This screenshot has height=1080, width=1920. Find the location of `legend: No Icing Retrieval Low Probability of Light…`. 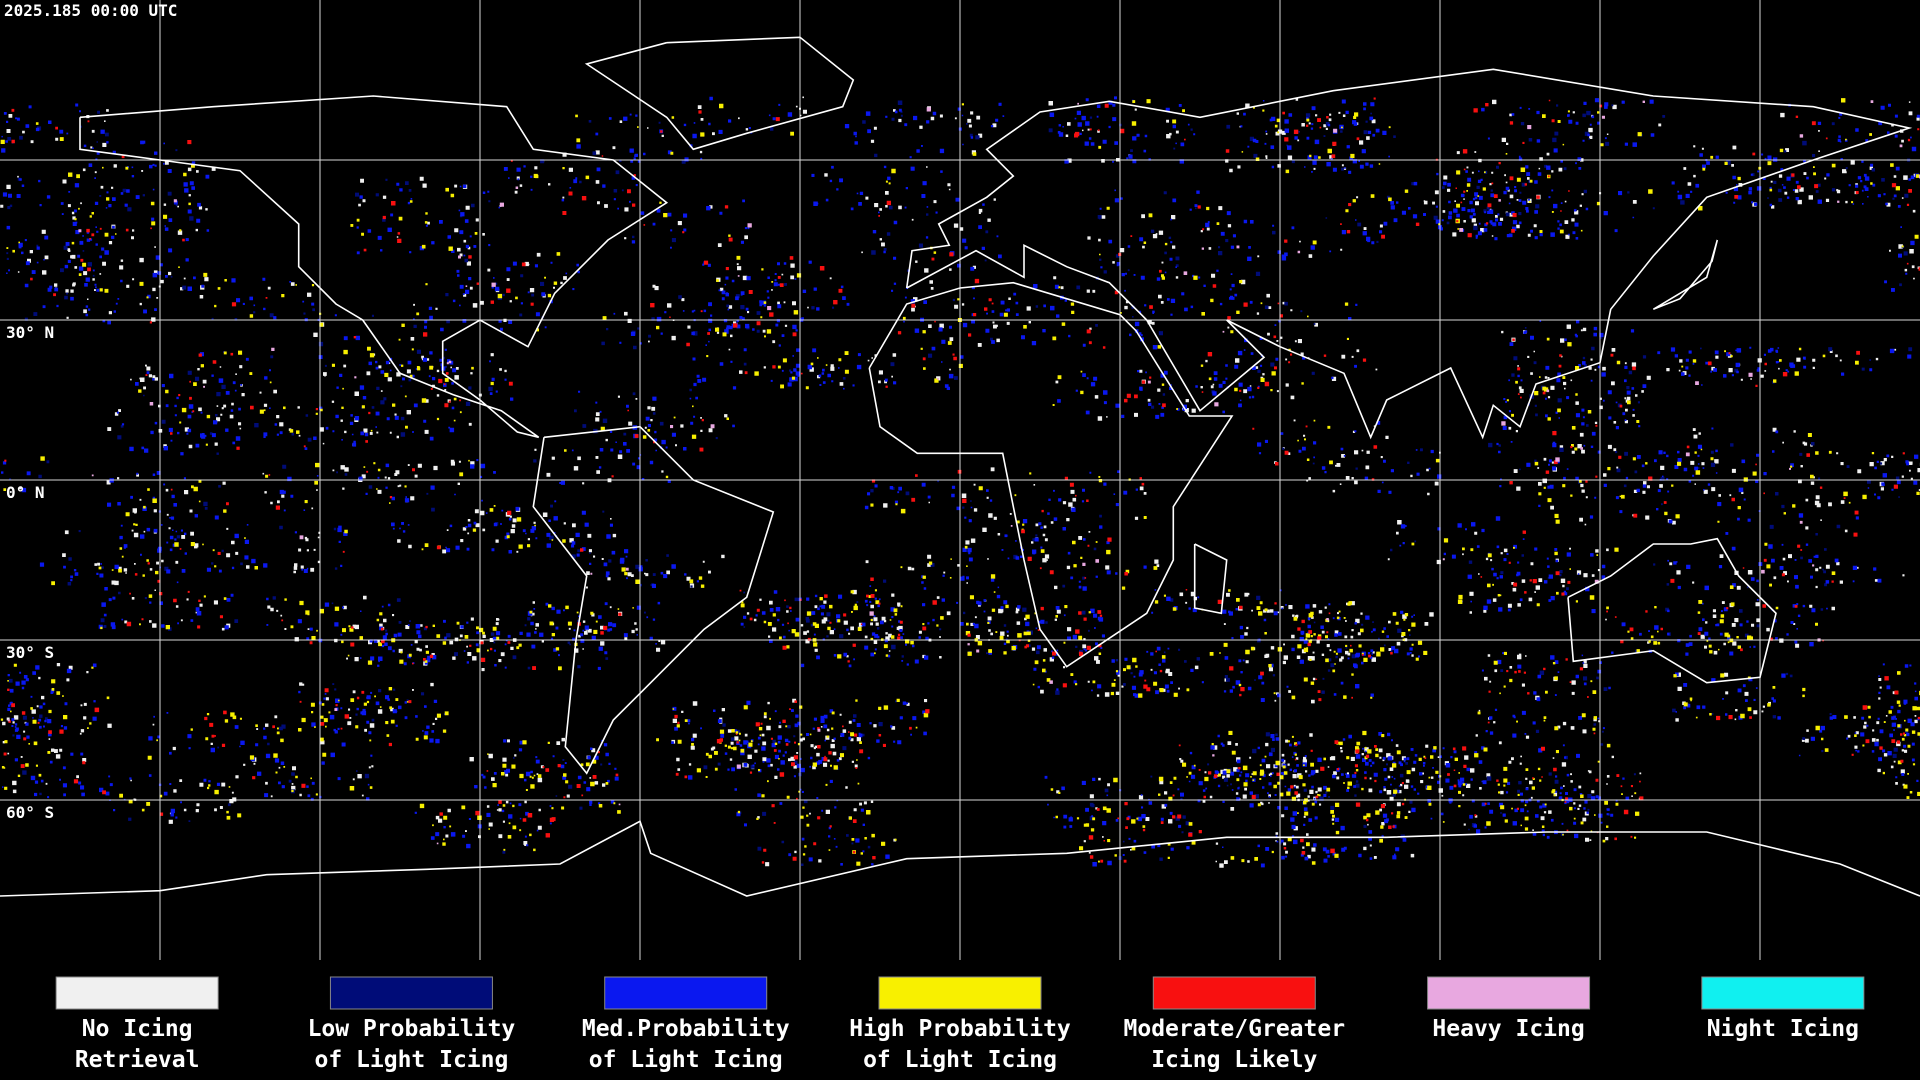

legend: No Icing Retrieval Low Probability of Light… is located at coordinates (960, 1024).